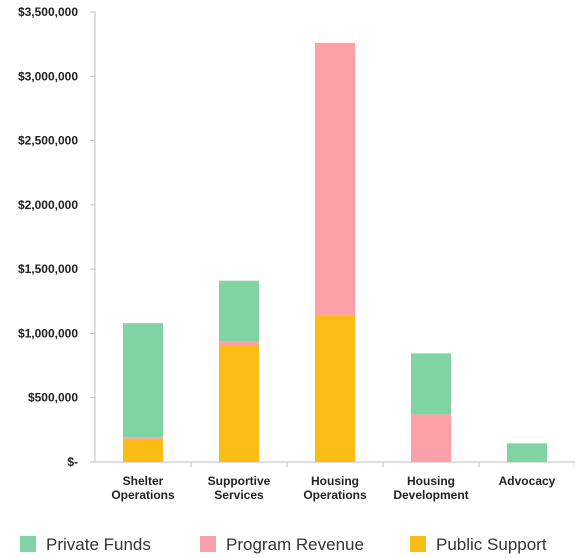  I want to click on y-tick-label: $2,500,000, so click(48, 141).